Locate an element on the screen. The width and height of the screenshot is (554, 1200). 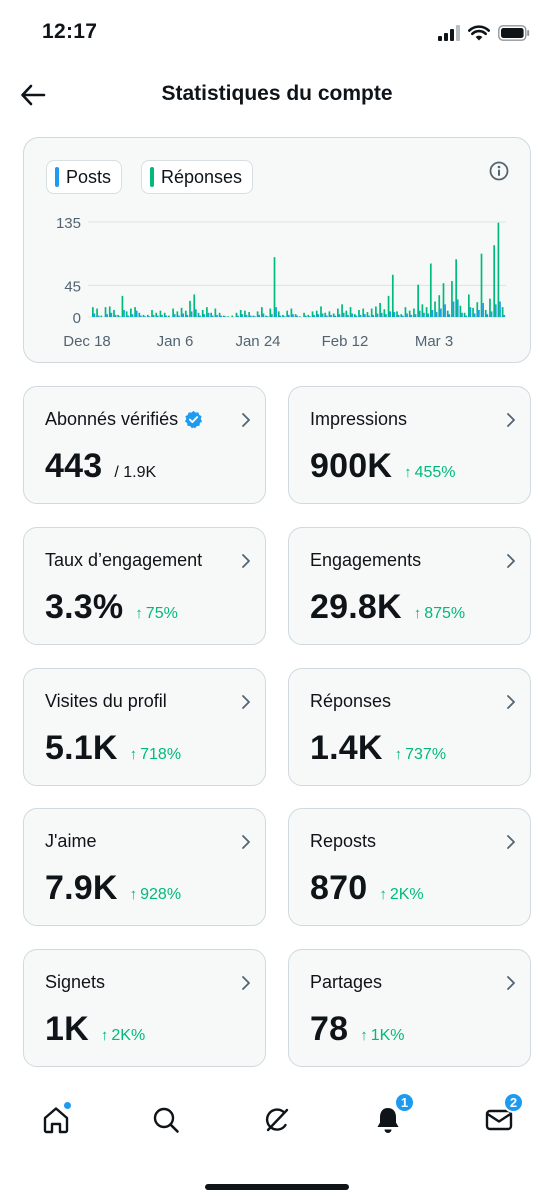
stat-label: Impressions is located at coordinates (358, 419).